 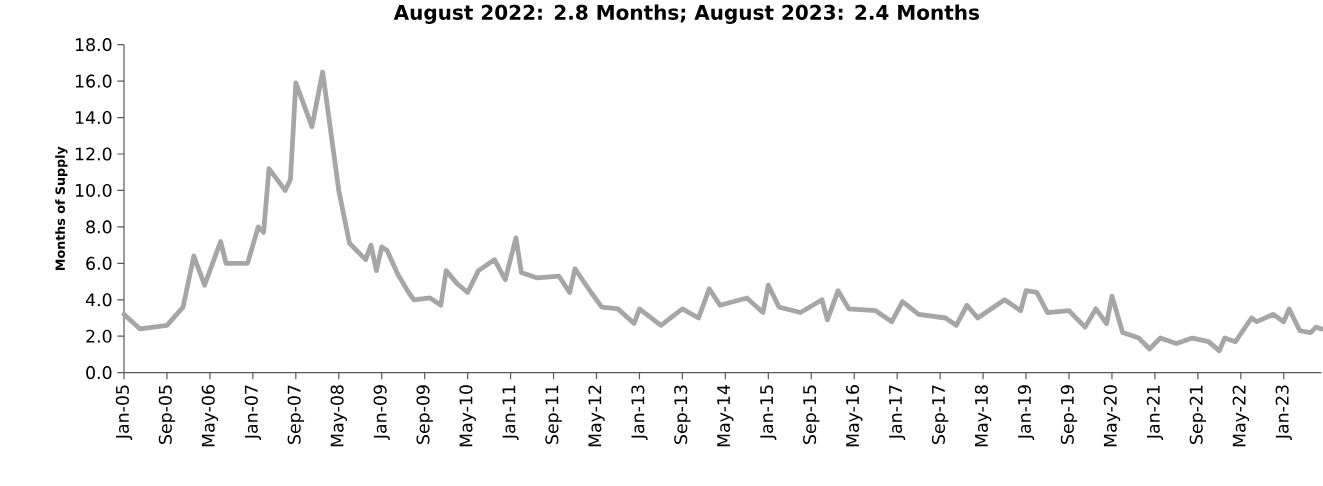 I want to click on y-tick-label: 18.0, so click(x=93, y=45).